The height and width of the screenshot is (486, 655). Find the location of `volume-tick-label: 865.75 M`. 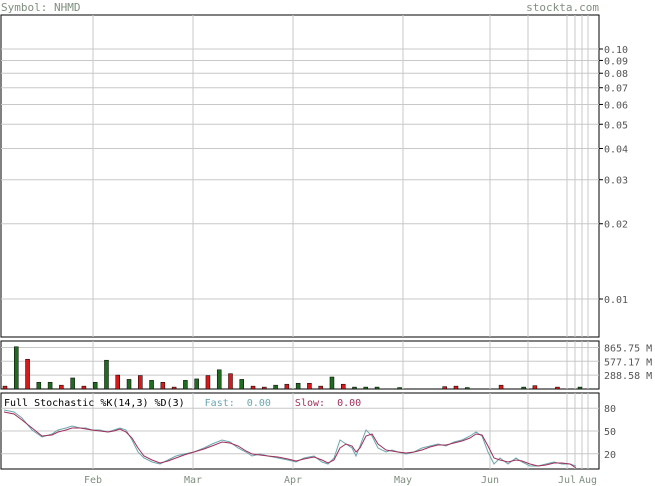

volume-tick-label: 865.75 M is located at coordinates (628, 348).